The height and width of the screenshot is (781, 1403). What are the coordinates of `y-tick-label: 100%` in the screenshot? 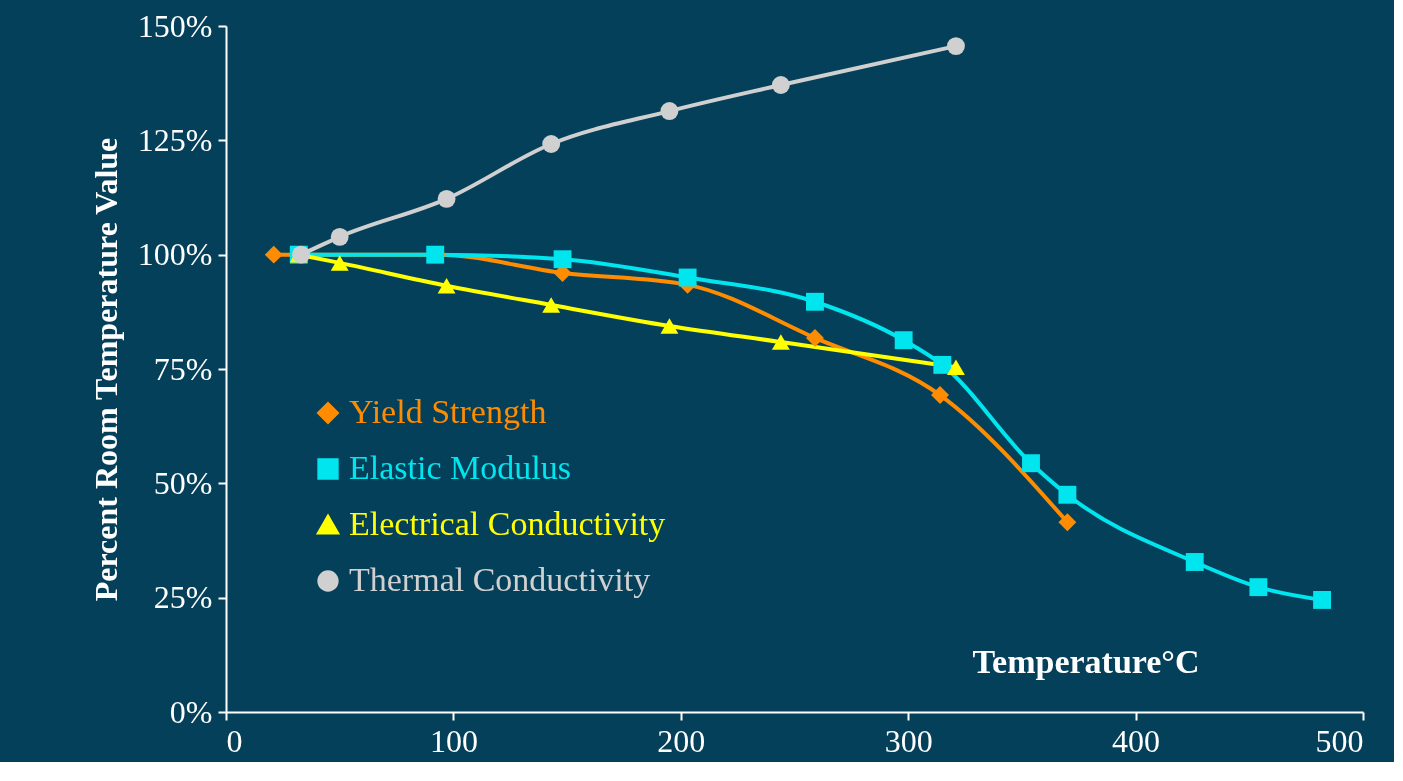 It's located at (175, 254).